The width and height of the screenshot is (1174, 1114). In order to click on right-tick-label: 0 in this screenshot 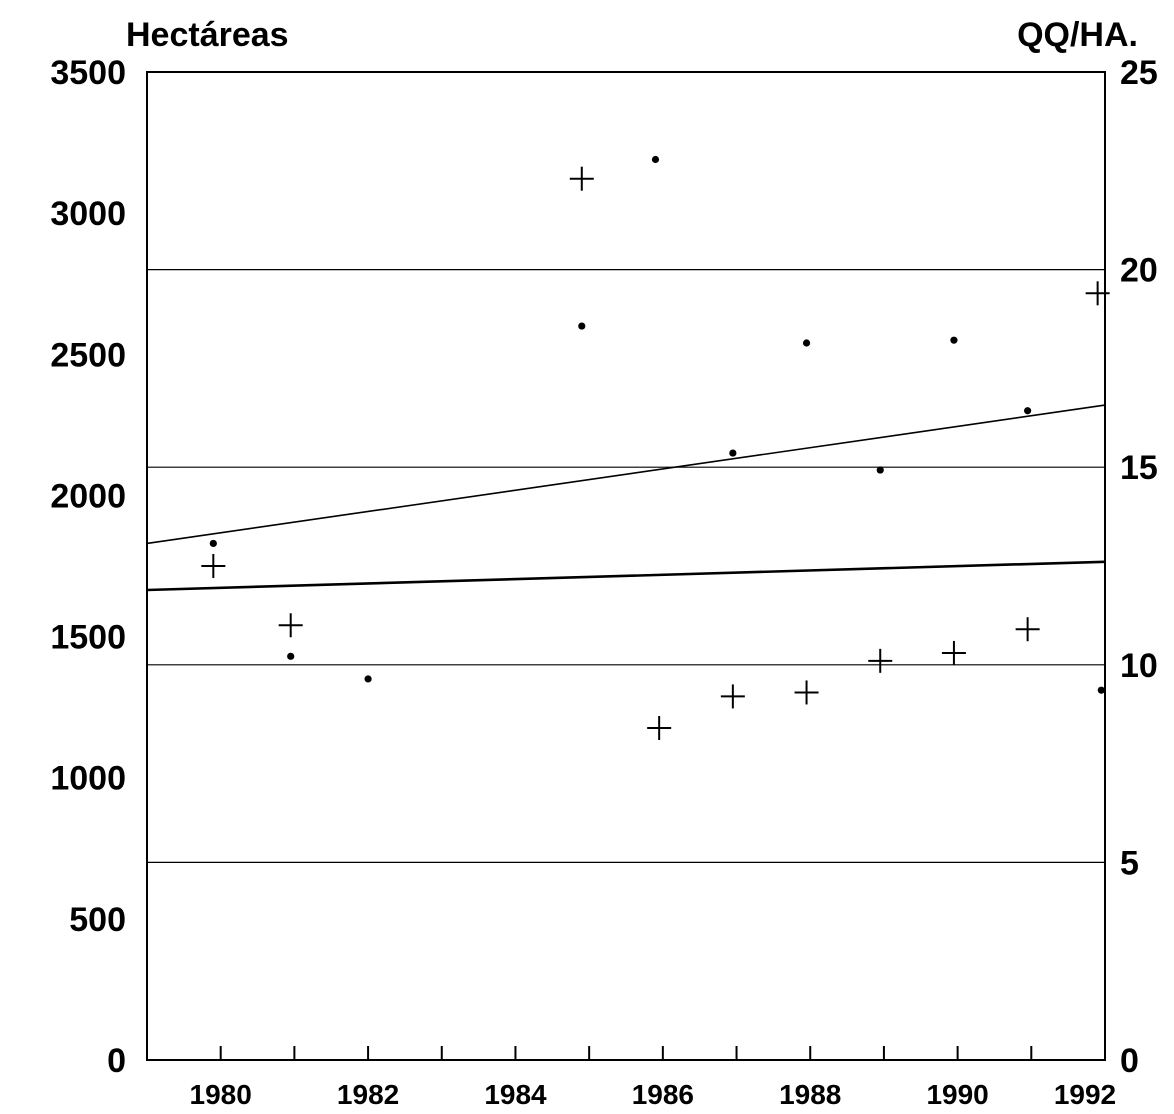, I will do `click(1129, 1061)`.